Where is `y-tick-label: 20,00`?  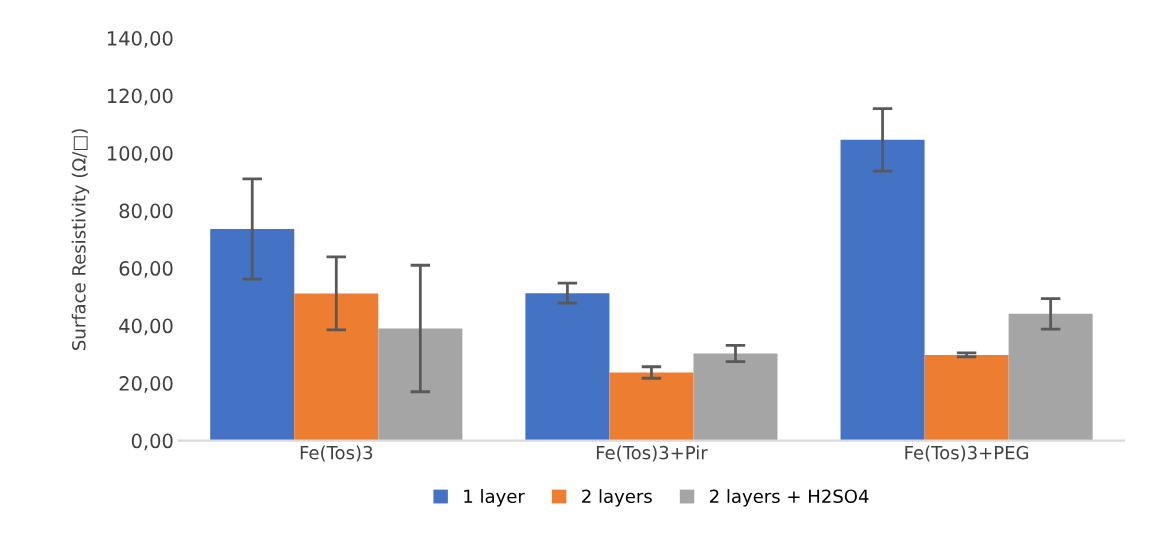
y-tick-label: 20,00 is located at coordinates (146, 384).